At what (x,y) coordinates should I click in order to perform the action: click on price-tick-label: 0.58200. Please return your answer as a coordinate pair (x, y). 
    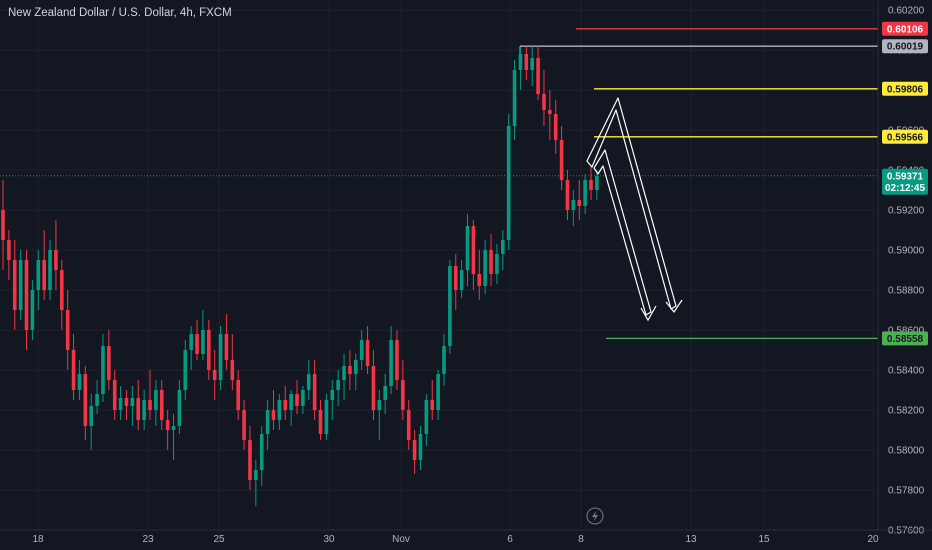
    Looking at the image, I should click on (906, 411).